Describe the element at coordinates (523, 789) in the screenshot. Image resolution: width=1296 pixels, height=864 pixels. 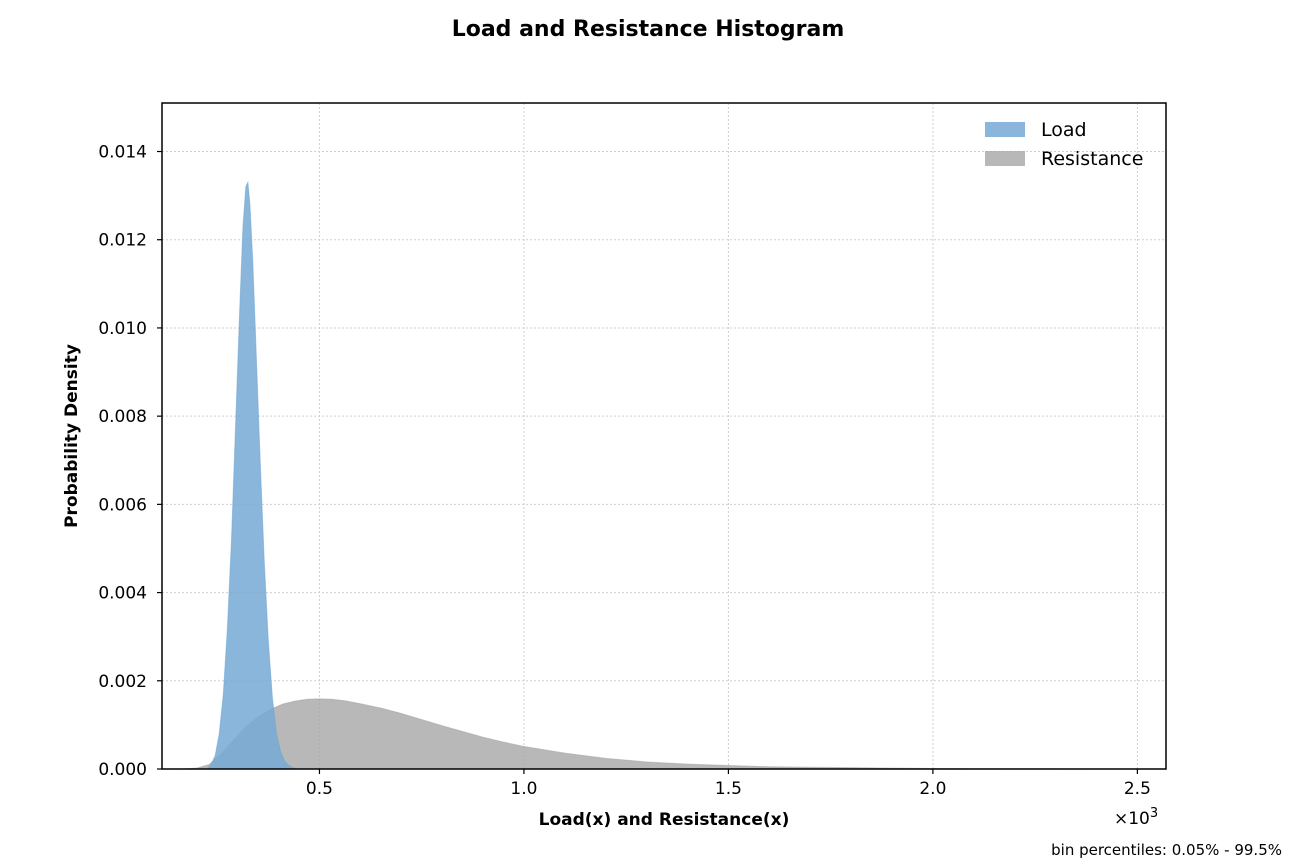
I see `x-tick-label: 1.0` at that location.